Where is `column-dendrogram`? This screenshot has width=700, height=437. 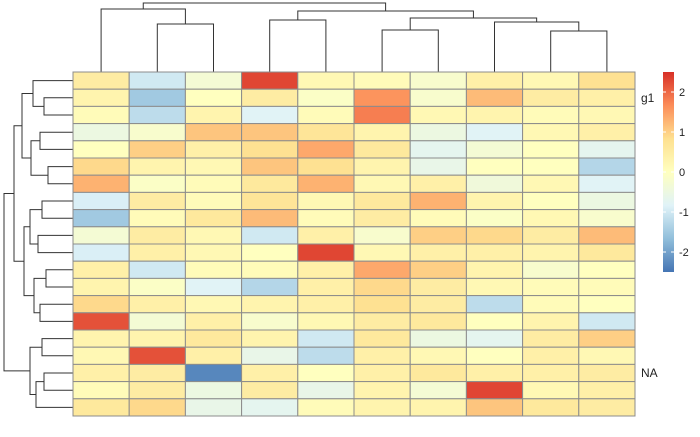 column-dendrogram is located at coordinates (354, 37).